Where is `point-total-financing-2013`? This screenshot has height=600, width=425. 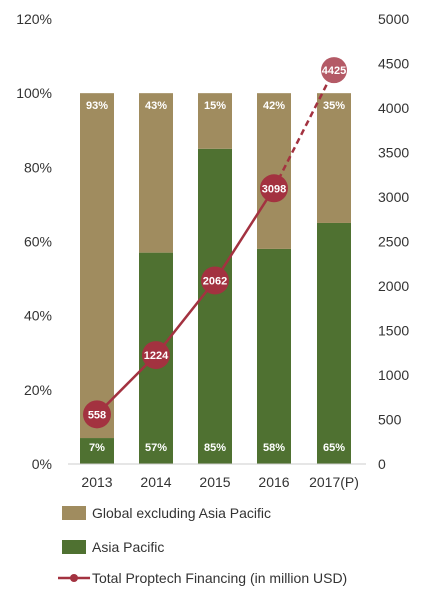 point-total-financing-2013 is located at coordinates (97, 414).